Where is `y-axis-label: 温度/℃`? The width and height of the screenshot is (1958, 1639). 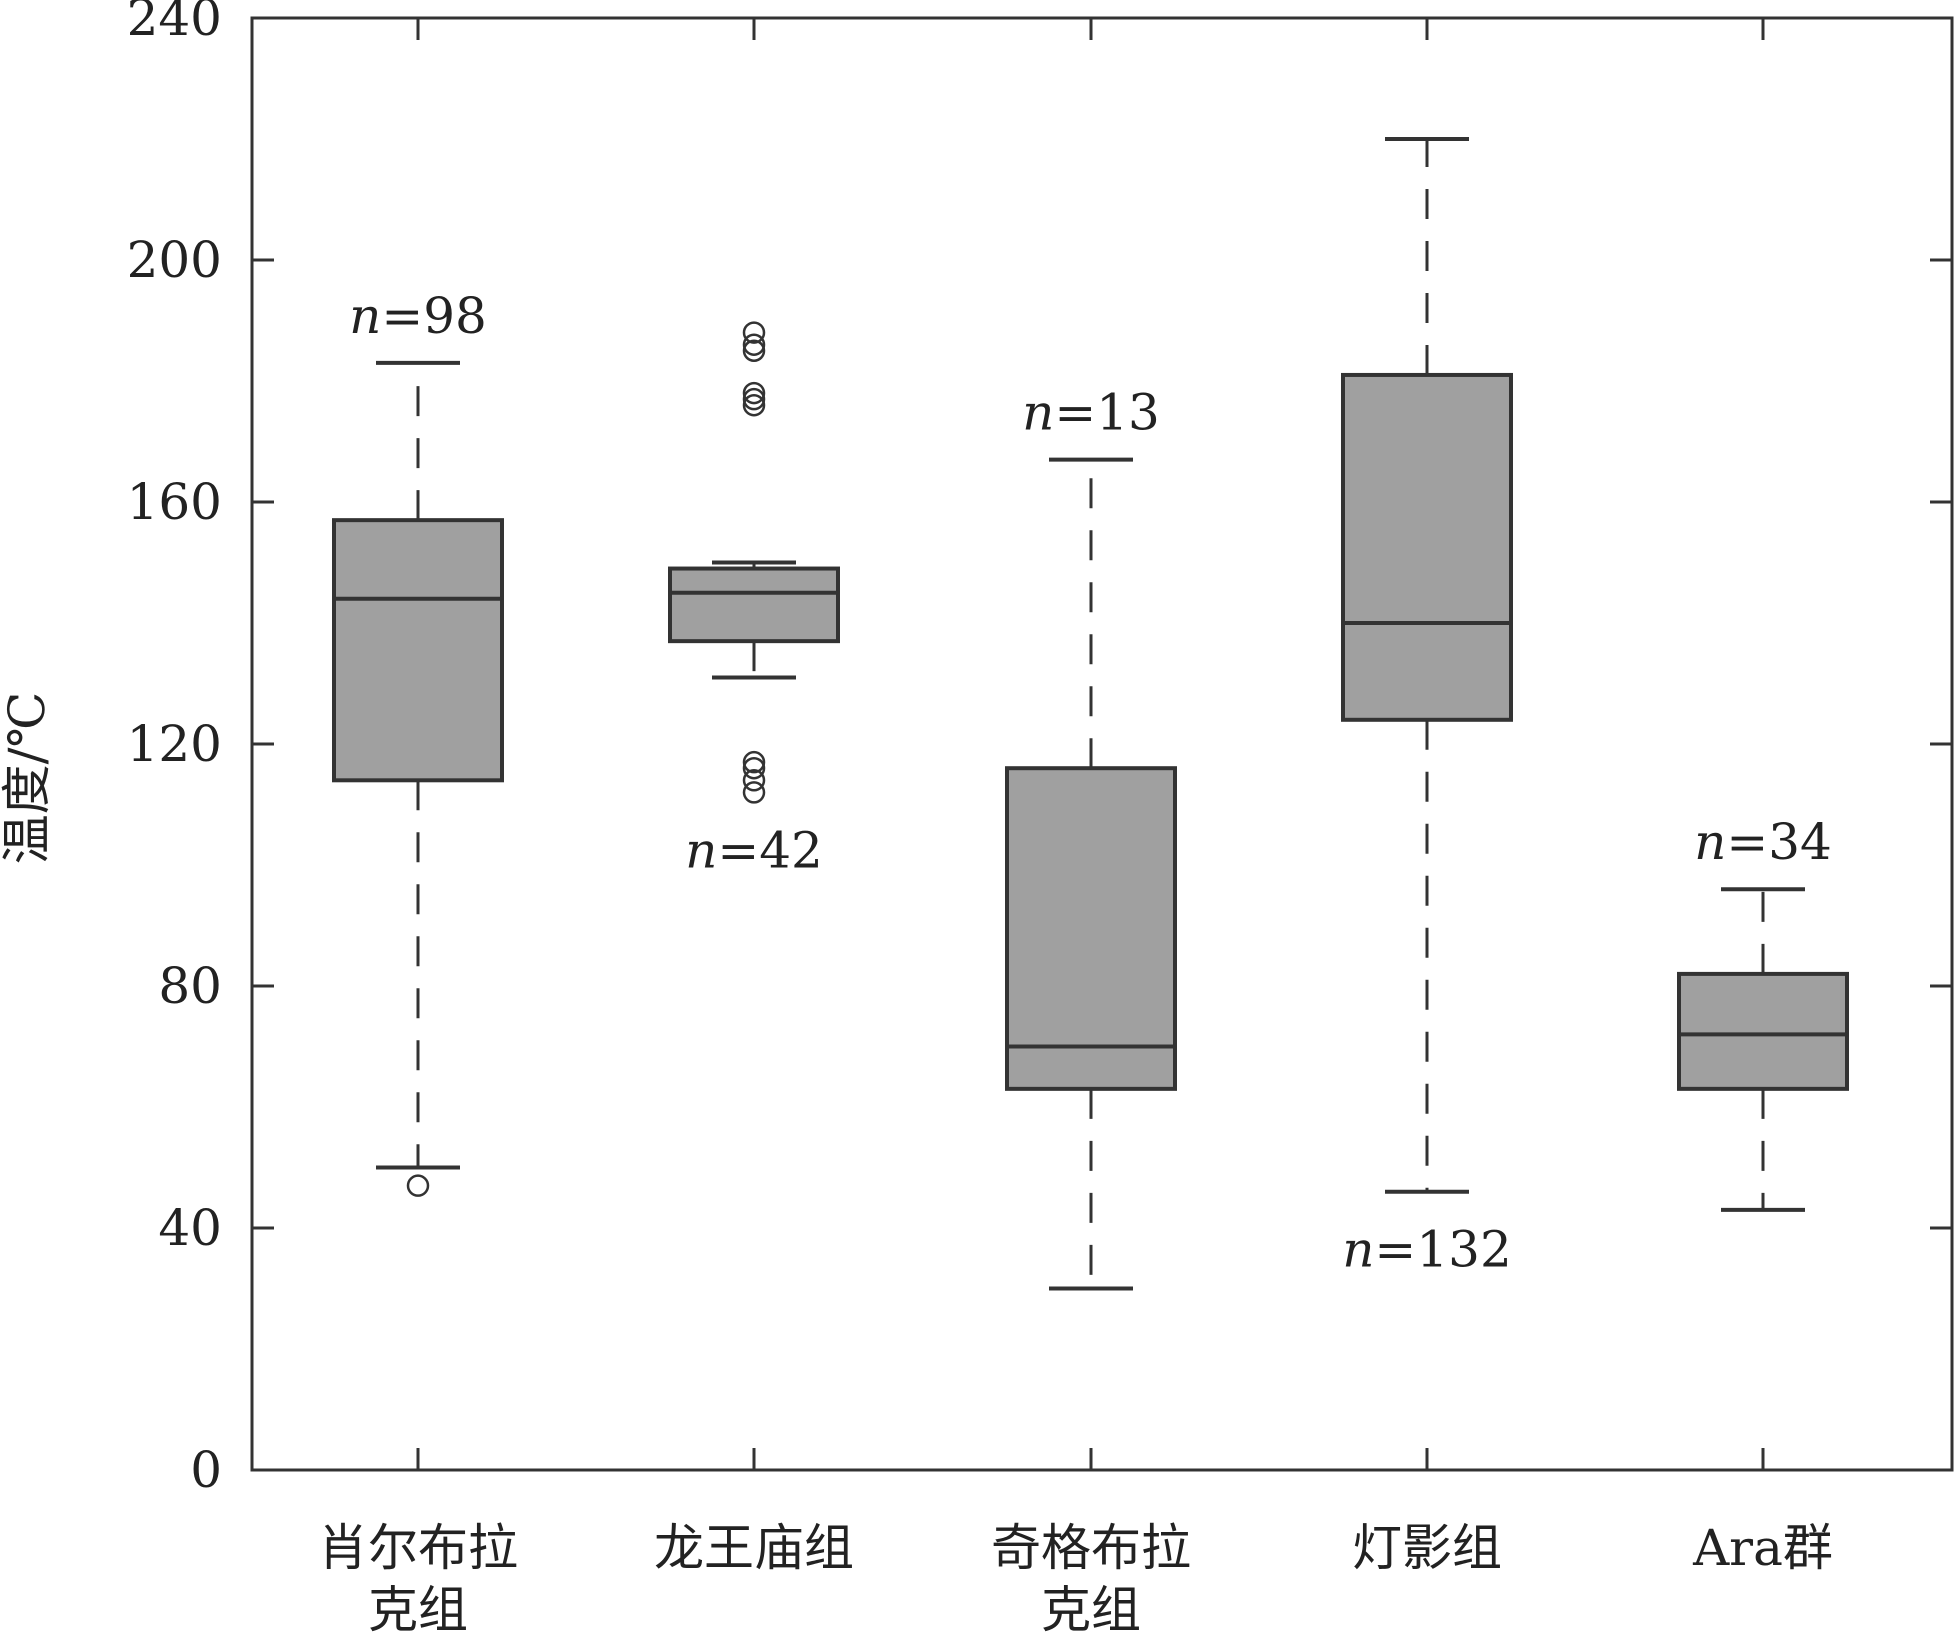 y-axis-label: 温度/℃ is located at coordinates (28, 778).